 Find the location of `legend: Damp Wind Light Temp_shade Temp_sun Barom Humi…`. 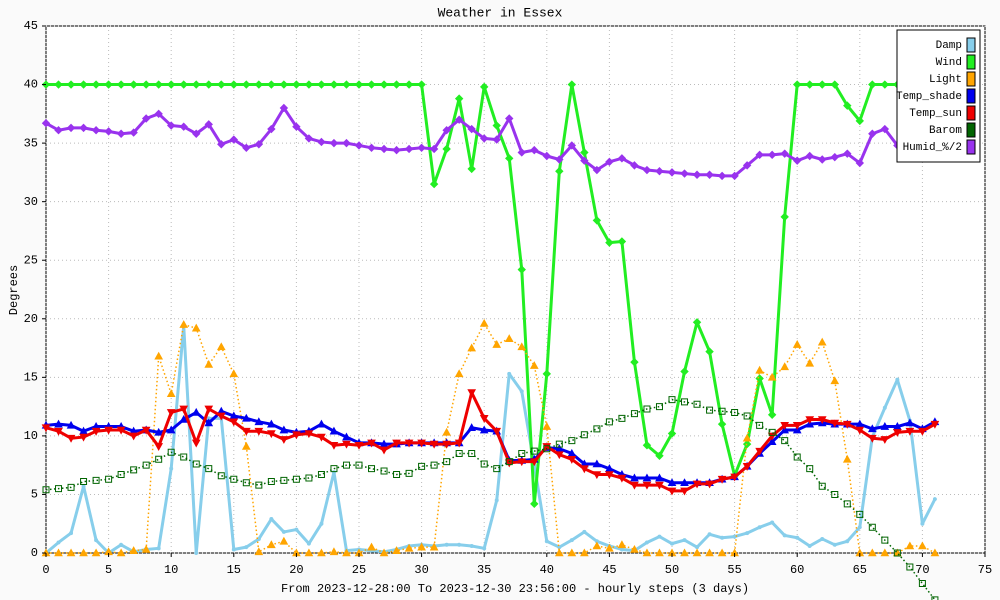

legend: Damp Wind Light Temp_shade Temp_sun Barom Humi… is located at coordinates (938, 96).